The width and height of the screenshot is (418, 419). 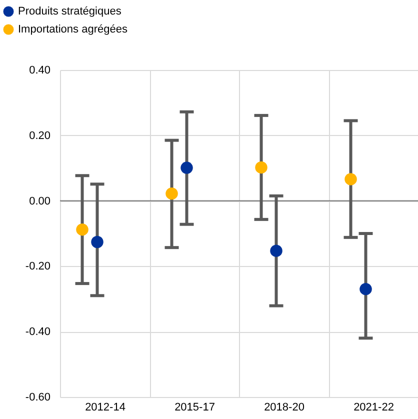 What do you see at coordinates (37, 332) in the screenshot?
I see `y-tick-label: -0.40` at bounding box center [37, 332].